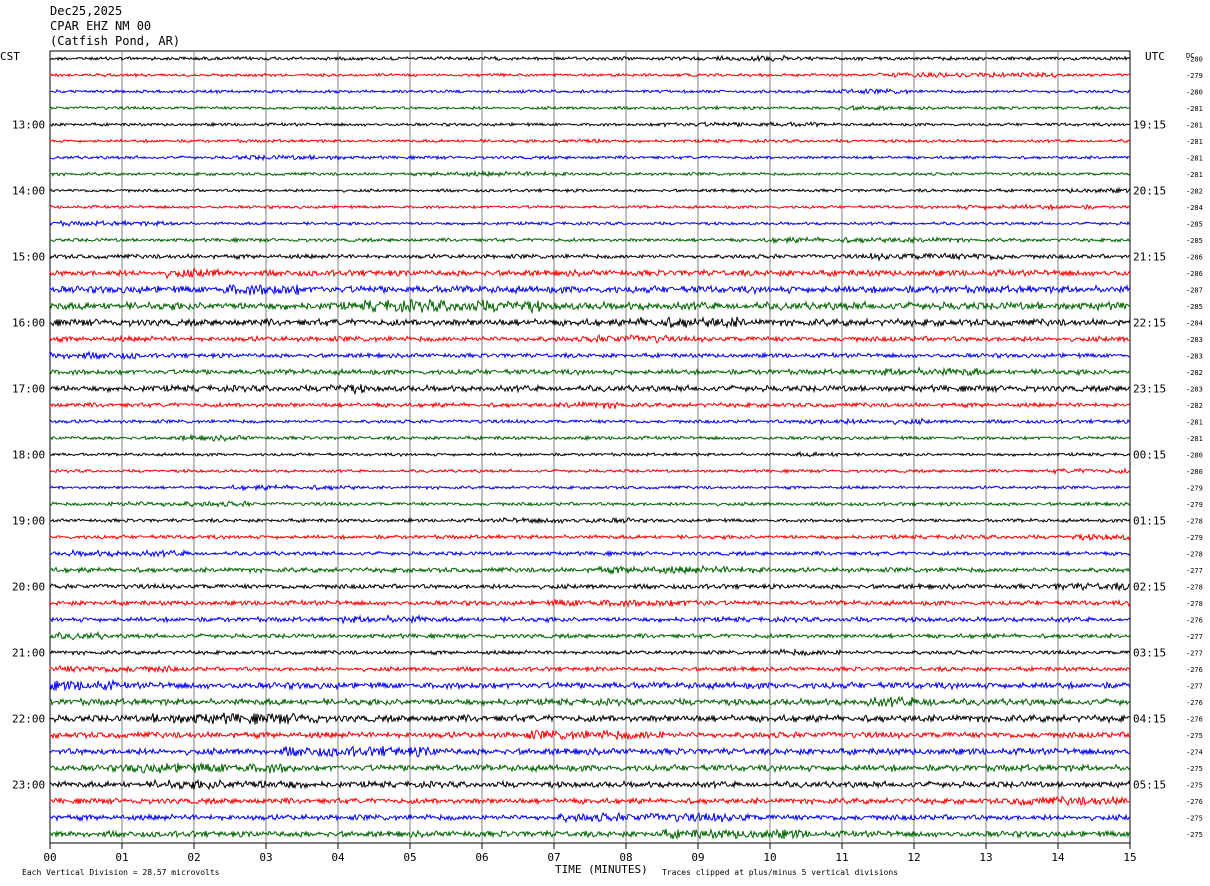 The width and height of the screenshot is (1210, 886). I want to click on x-tick-label: 01, so click(121, 857).